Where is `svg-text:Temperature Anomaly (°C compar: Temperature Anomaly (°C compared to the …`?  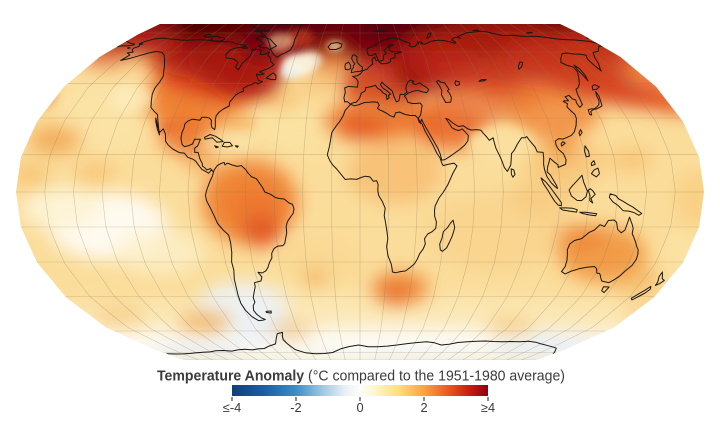
svg-text:Temperature Anomaly (°C compar: Temperature Anomaly (°C compared to the … is located at coordinates (361, 377).